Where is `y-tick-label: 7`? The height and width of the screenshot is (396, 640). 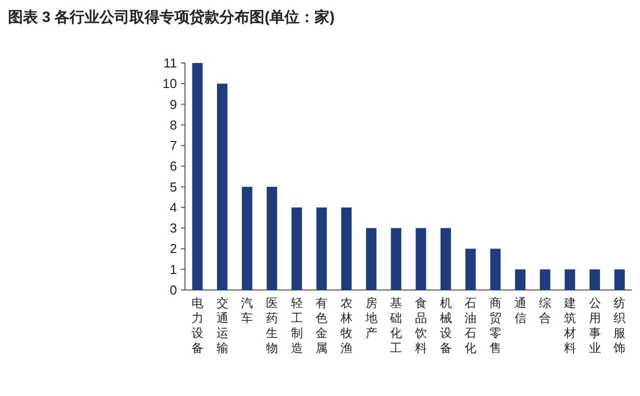
y-tick-label: 7 is located at coordinates (173, 146).